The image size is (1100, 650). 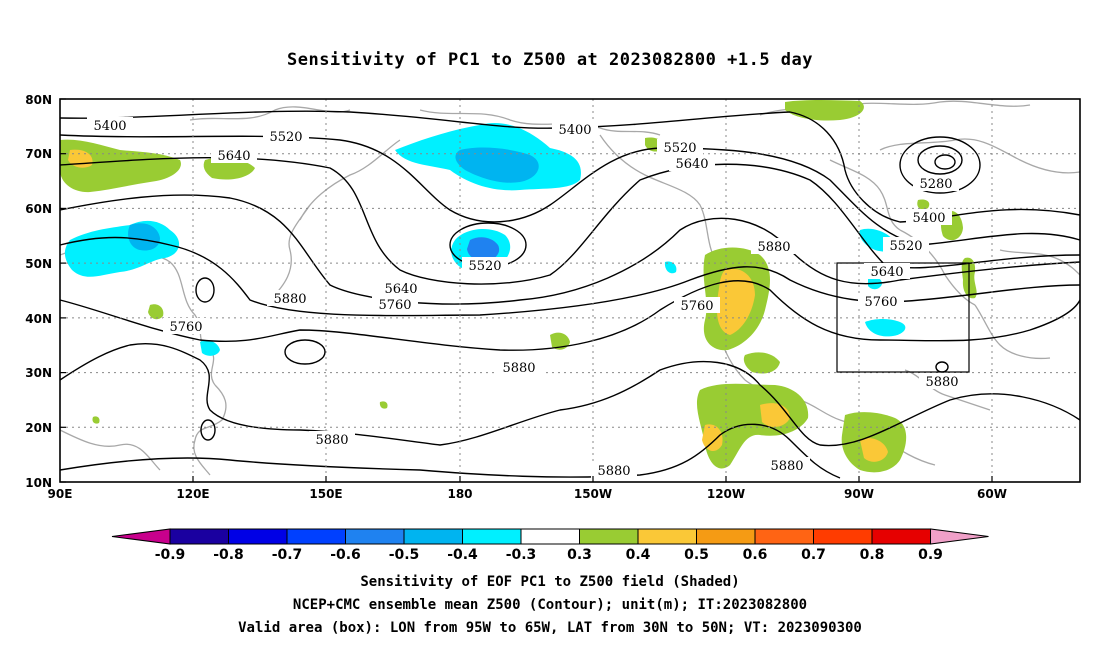 I want to click on lon-label-90e: 90E, so click(x=60, y=494).